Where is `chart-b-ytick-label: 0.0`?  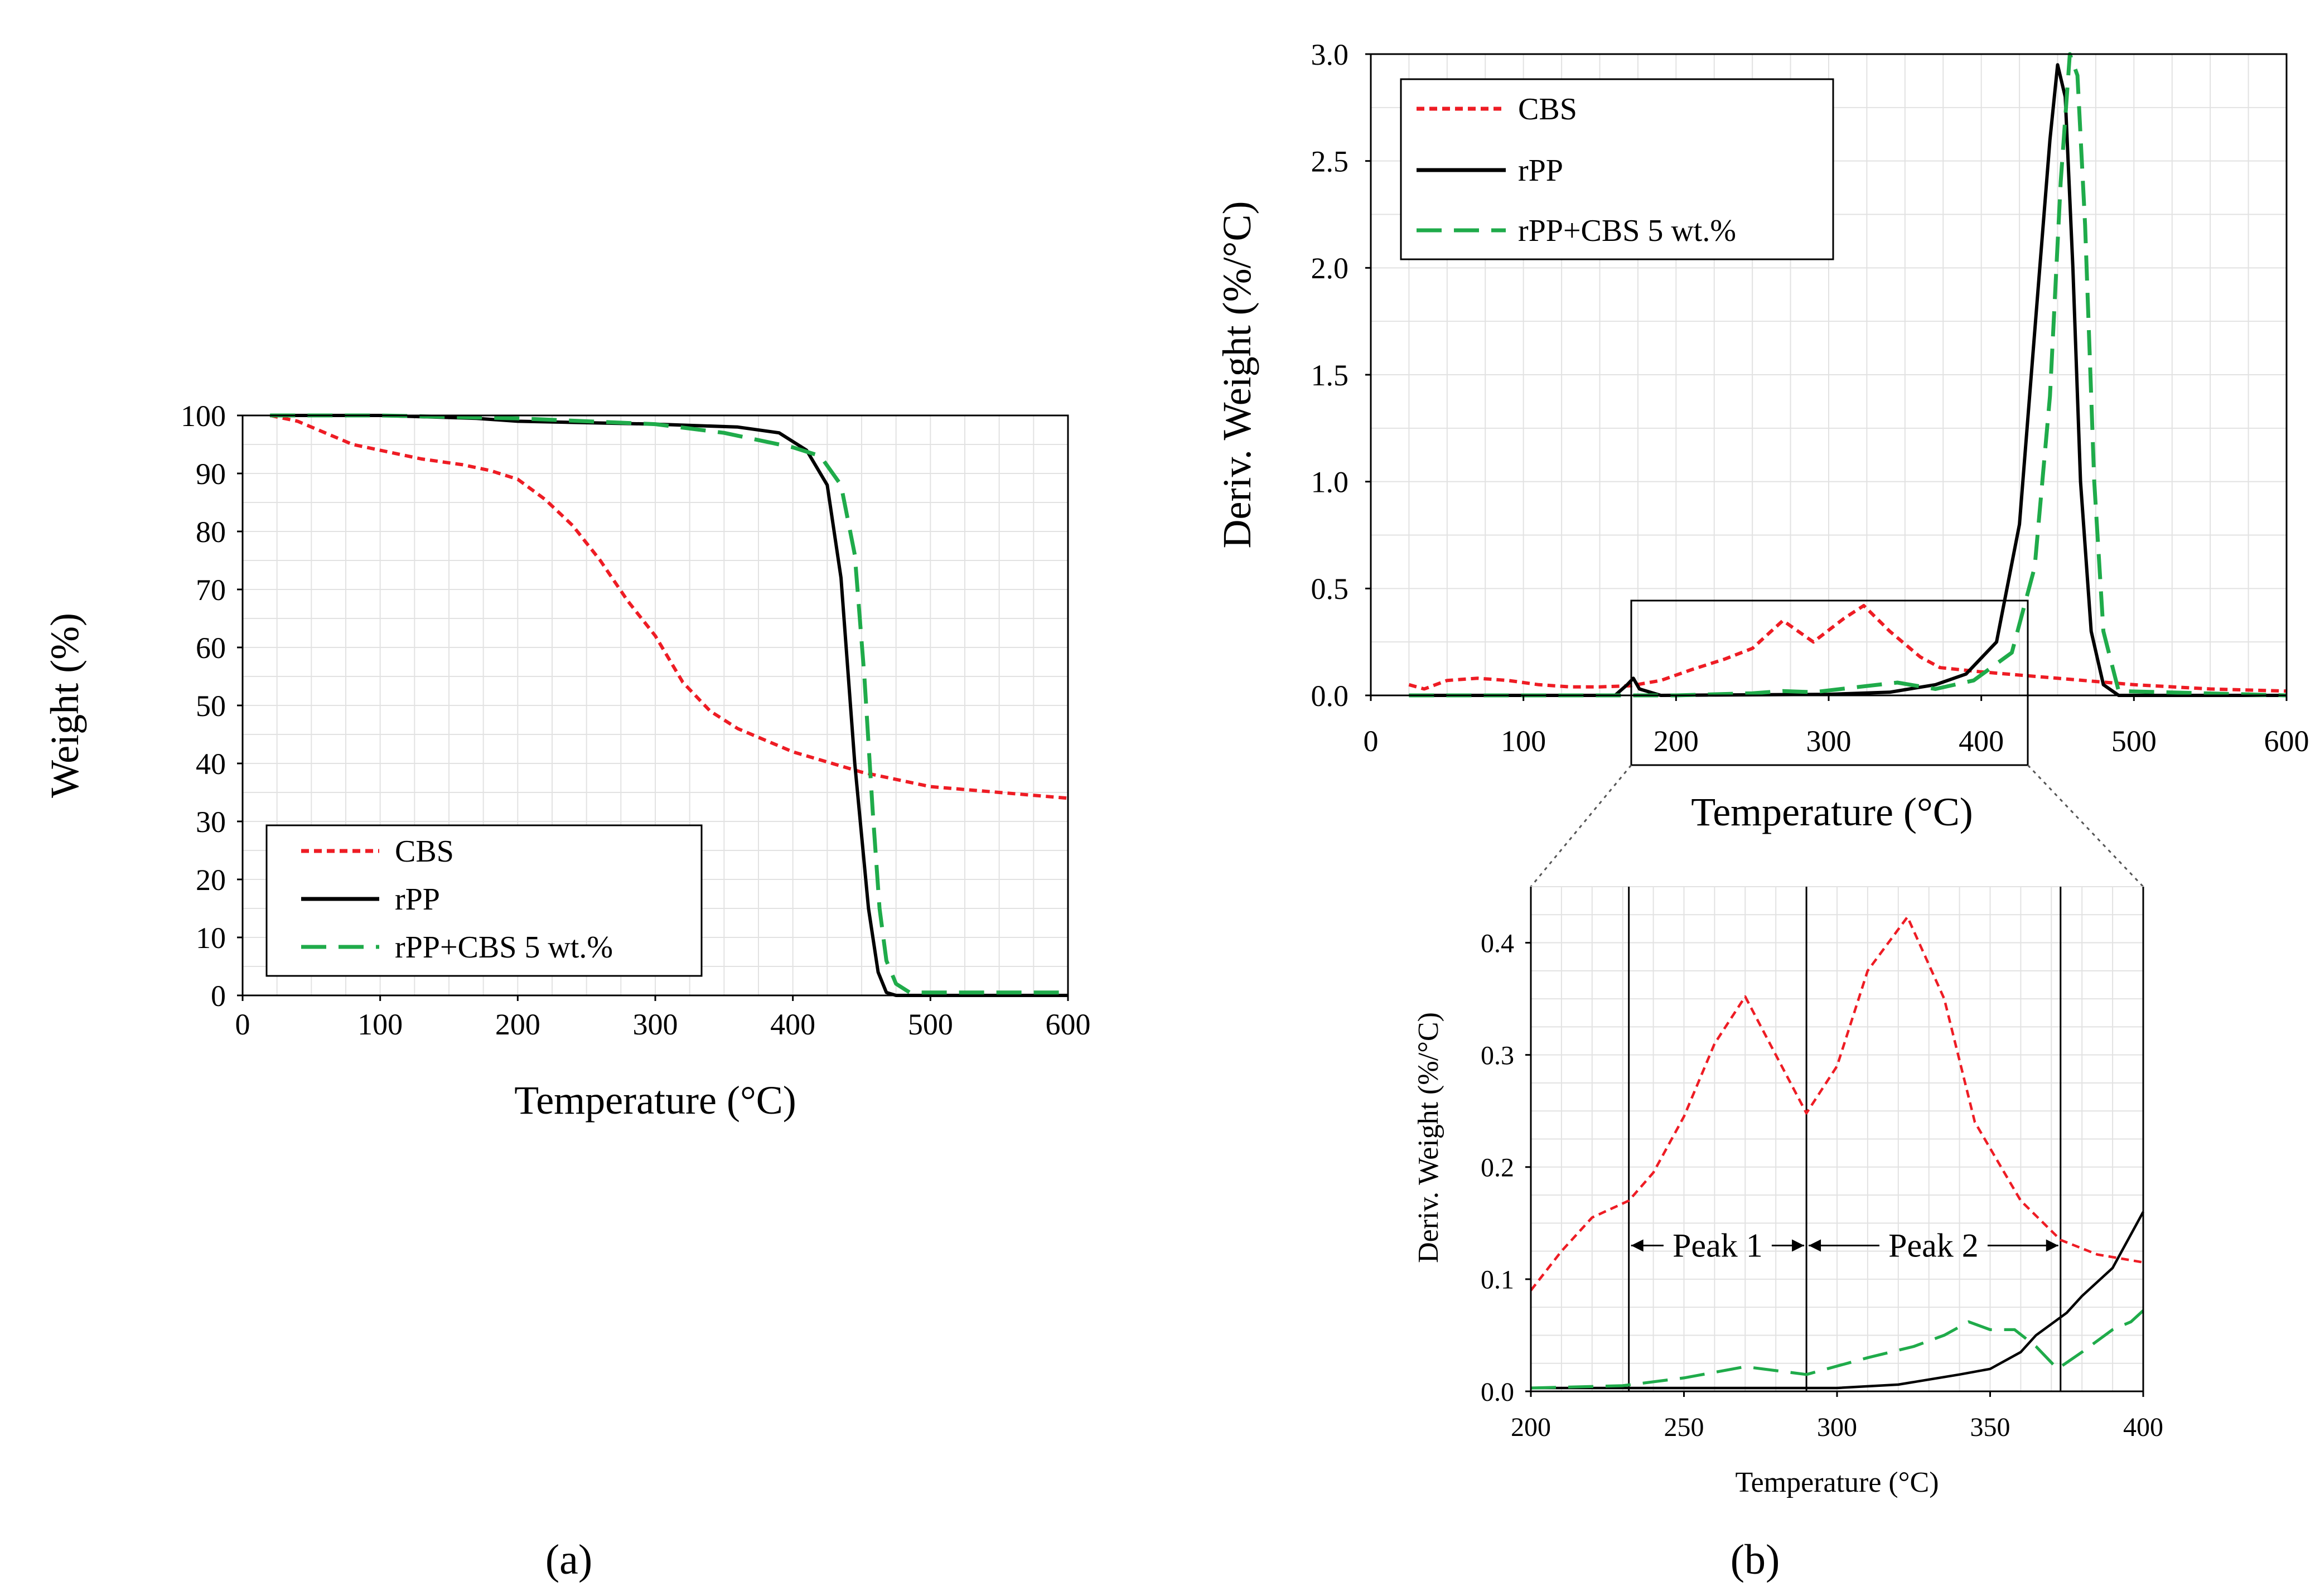 chart-b-ytick-label: 0.0 is located at coordinates (1330, 696).